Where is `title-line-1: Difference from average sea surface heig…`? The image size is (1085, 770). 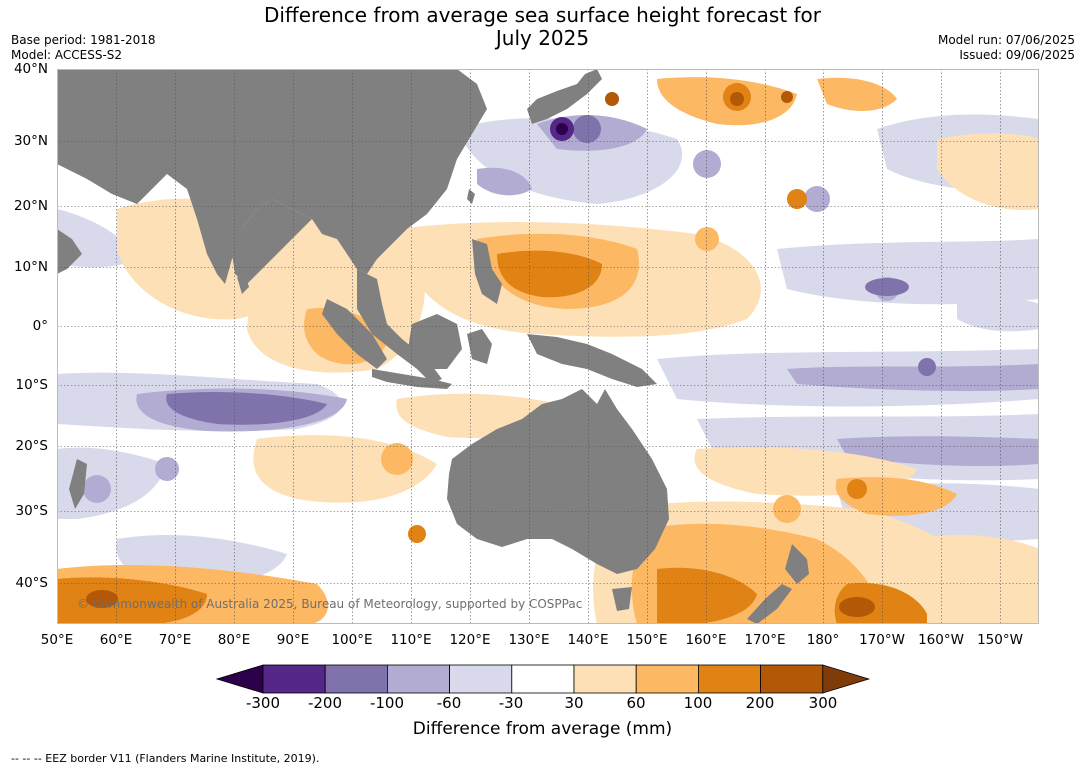 title-line-1: Difference from average sea surface heig… is located at coordinates (542, 15).